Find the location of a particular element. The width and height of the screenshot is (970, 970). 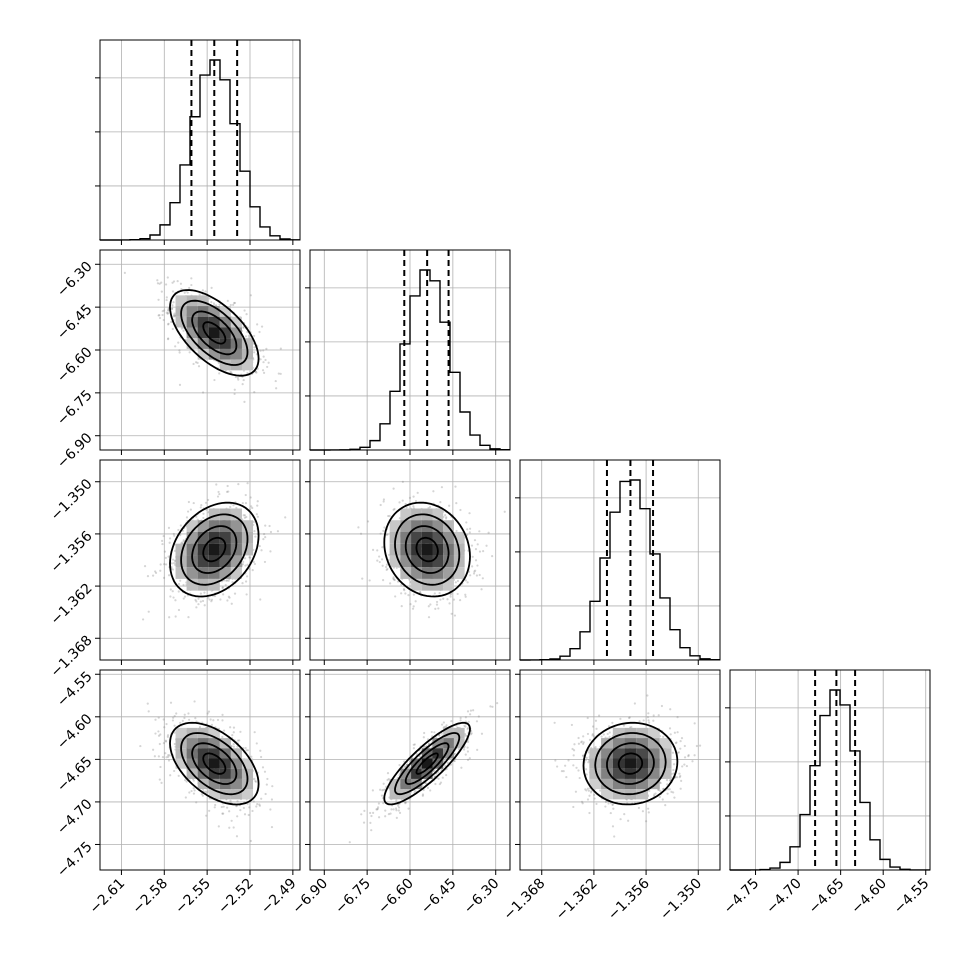

x-tick-label: −6.75 is located at coordinates (353, 897).